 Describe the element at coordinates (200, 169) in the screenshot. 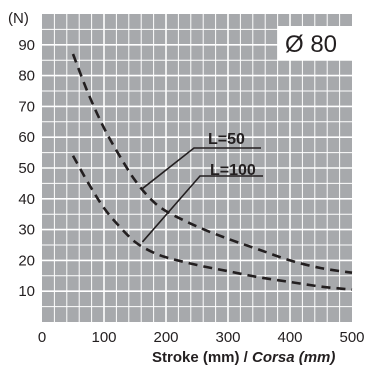

I see `leader-line-l50` at that location.